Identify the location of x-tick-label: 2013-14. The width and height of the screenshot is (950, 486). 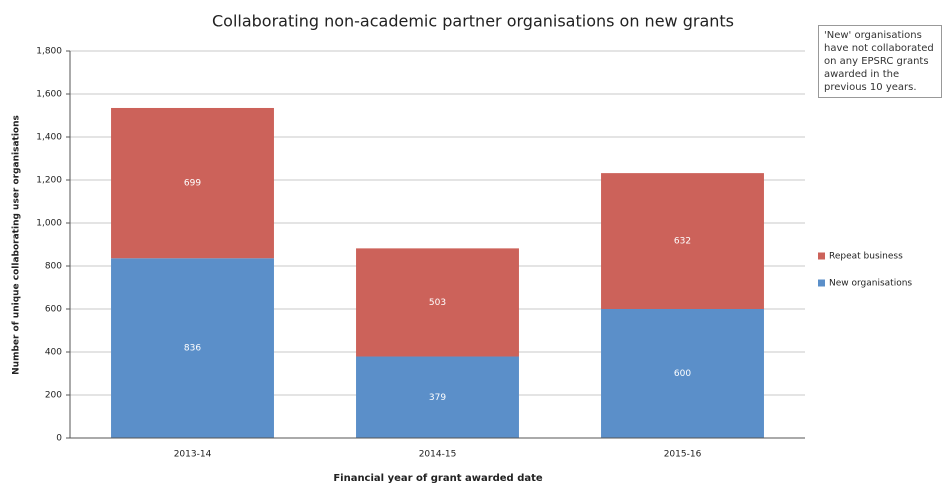
(193, 455).